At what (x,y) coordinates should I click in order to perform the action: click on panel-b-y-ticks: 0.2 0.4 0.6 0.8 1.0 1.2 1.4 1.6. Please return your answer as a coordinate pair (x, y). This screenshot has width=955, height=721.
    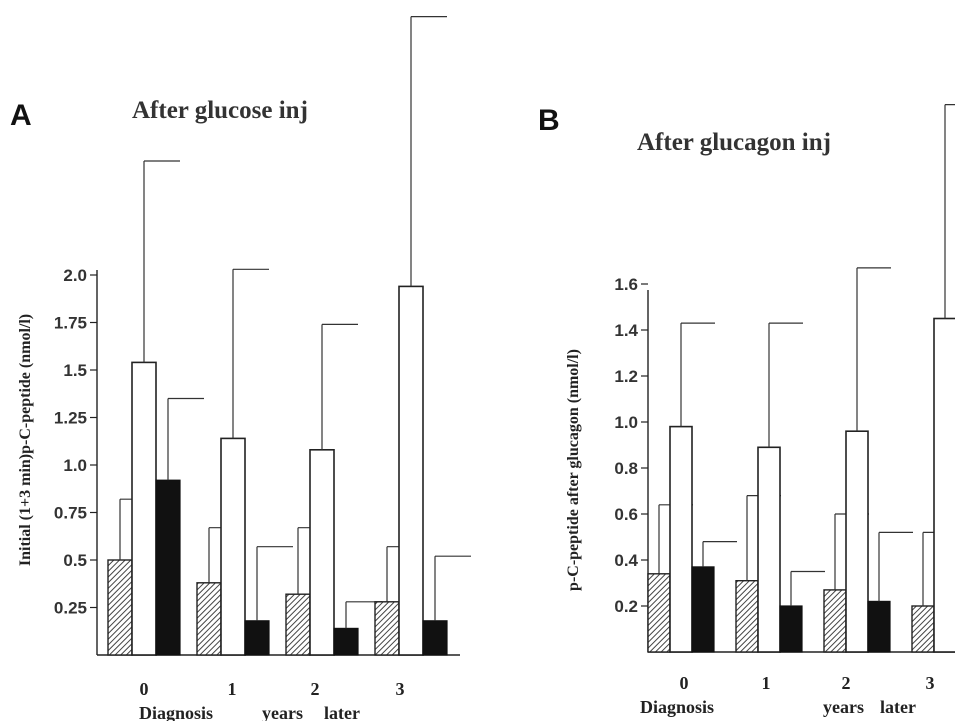
    Looking at the image, I should click on (631, 445).